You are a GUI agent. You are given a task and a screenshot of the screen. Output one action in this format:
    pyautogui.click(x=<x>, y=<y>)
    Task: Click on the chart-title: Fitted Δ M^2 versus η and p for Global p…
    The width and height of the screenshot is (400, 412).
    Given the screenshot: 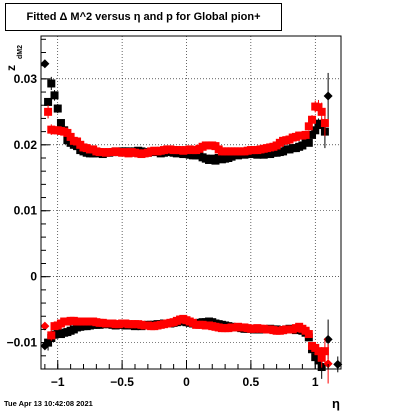 What is the action you would take?
    pyautogui.click(x=143, y=17)
    